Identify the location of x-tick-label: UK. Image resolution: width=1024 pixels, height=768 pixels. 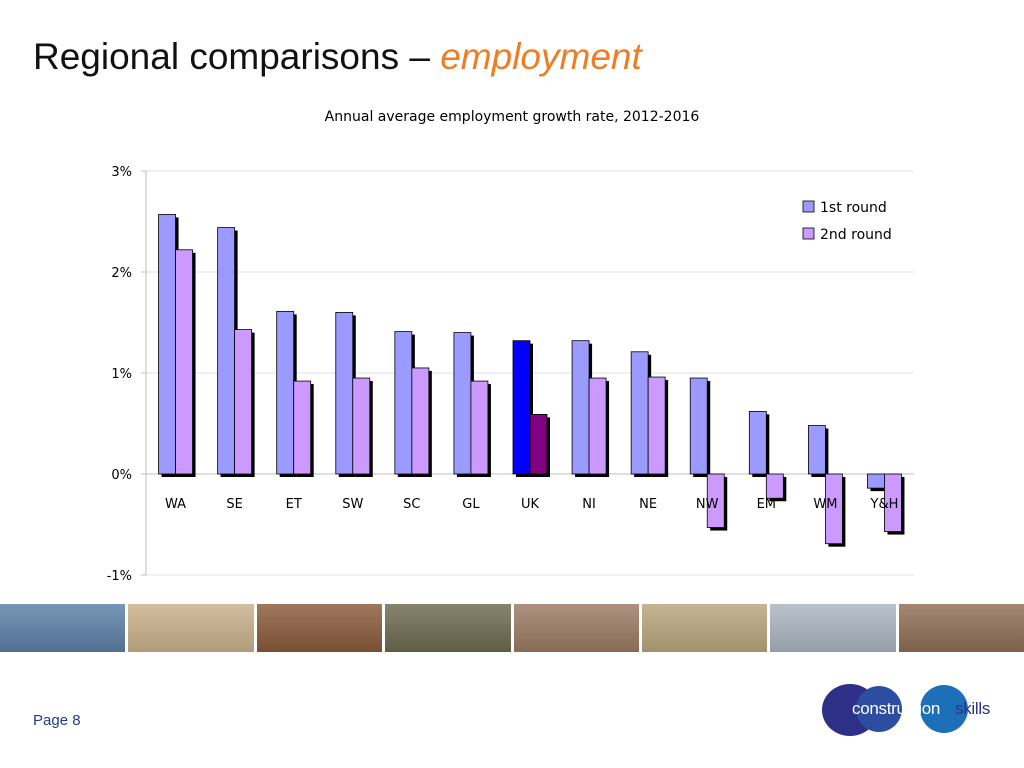
(530, 504).